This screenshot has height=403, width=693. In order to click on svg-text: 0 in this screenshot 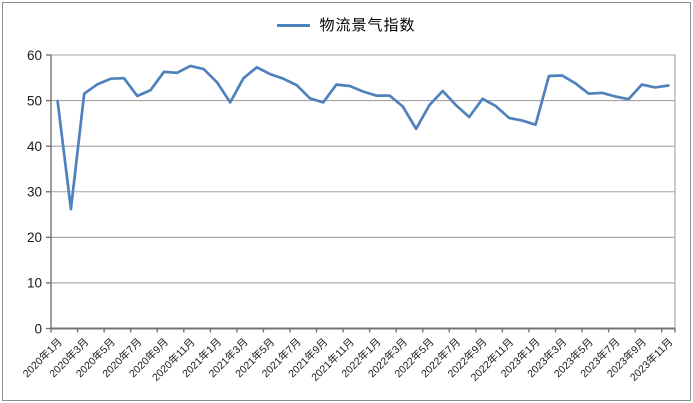, I will do `click(38, 328)`.